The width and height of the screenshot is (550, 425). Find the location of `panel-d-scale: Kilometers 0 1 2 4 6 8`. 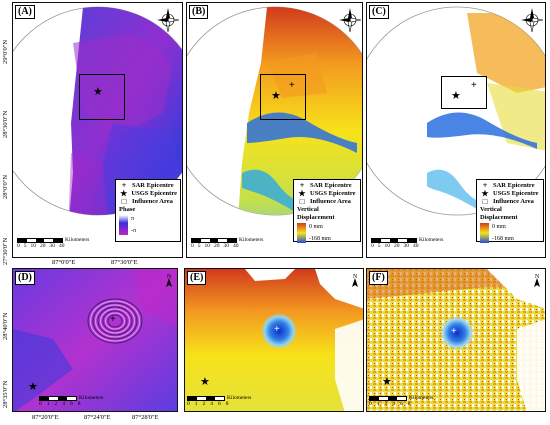

panel-d-scale: Kilometers 0 1 2 4 6 8 is located at coordinates (71, 401).